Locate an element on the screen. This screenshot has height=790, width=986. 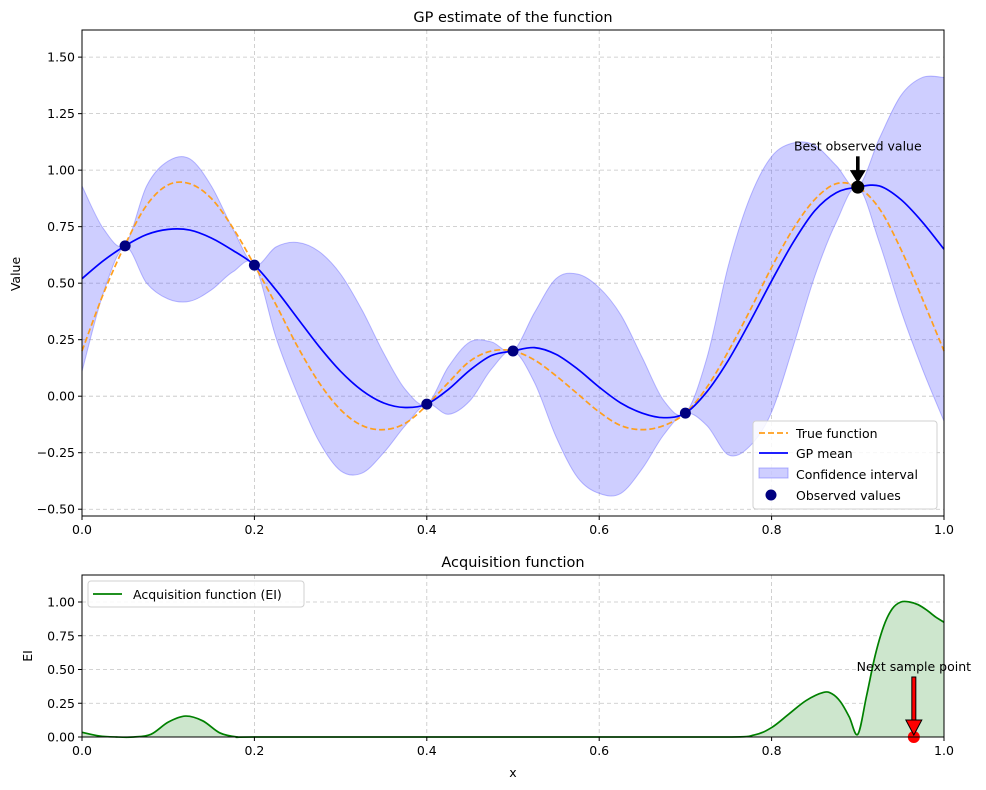
acquisition-legend: Acquisition function (EI) is located at coordinates (196, 594).